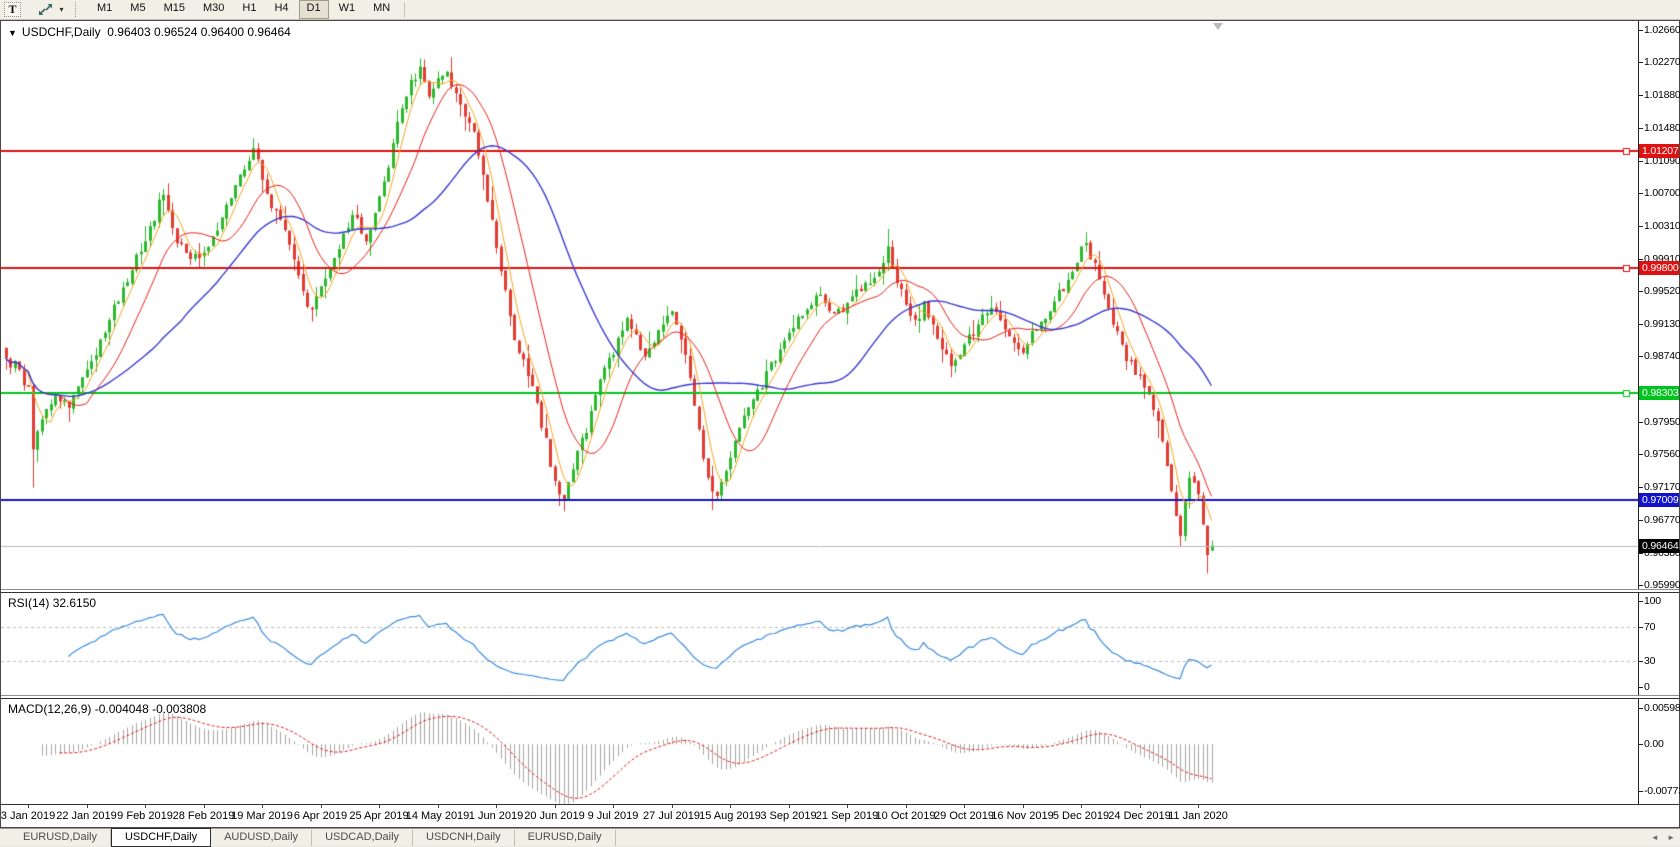 The image size is (1680, 847). What do you see at coordinates (1647, 687) in the screenshot?
I see `rsi-tick-label: 0` at bounding box center [1647, 687].